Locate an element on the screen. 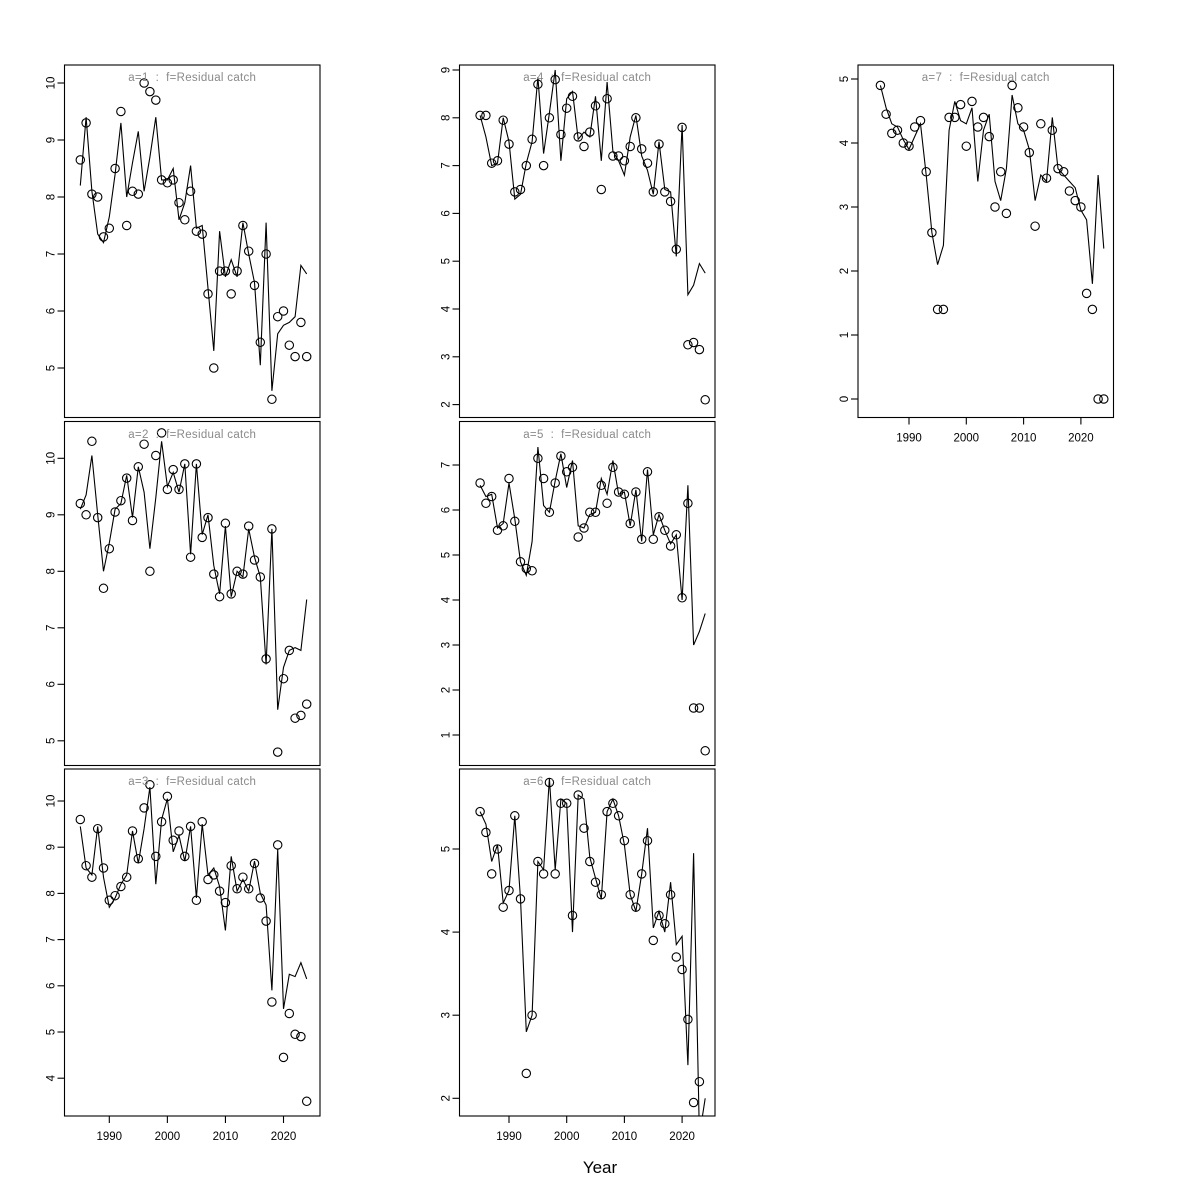 This screenshot has width=1200, height=1200. panel-a1: 5 6 7 8 9 10 is located at coordinates (183, 241).